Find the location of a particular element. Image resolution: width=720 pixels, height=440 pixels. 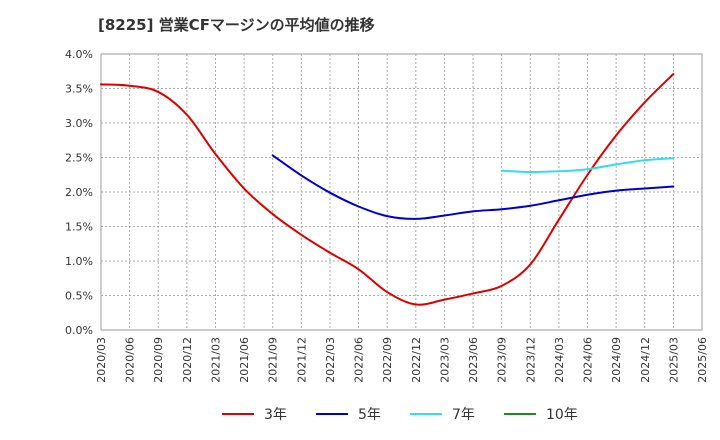

x-tick-label: 2022/03 is located at coordinates (330, 360).